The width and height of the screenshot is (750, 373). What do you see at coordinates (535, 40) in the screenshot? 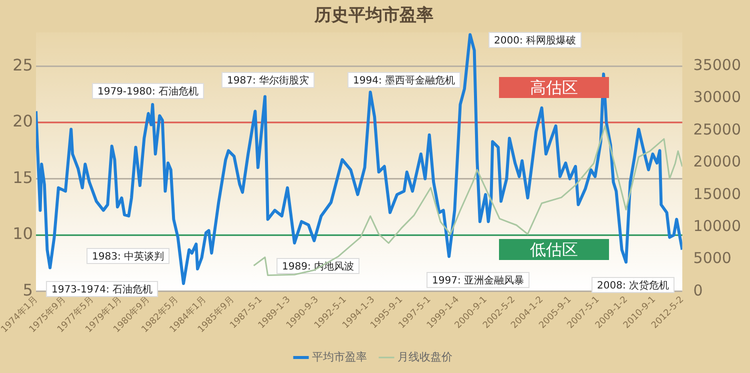
I see `annotation: 2000: 科网股爆破` at bounding box center [535, 40].